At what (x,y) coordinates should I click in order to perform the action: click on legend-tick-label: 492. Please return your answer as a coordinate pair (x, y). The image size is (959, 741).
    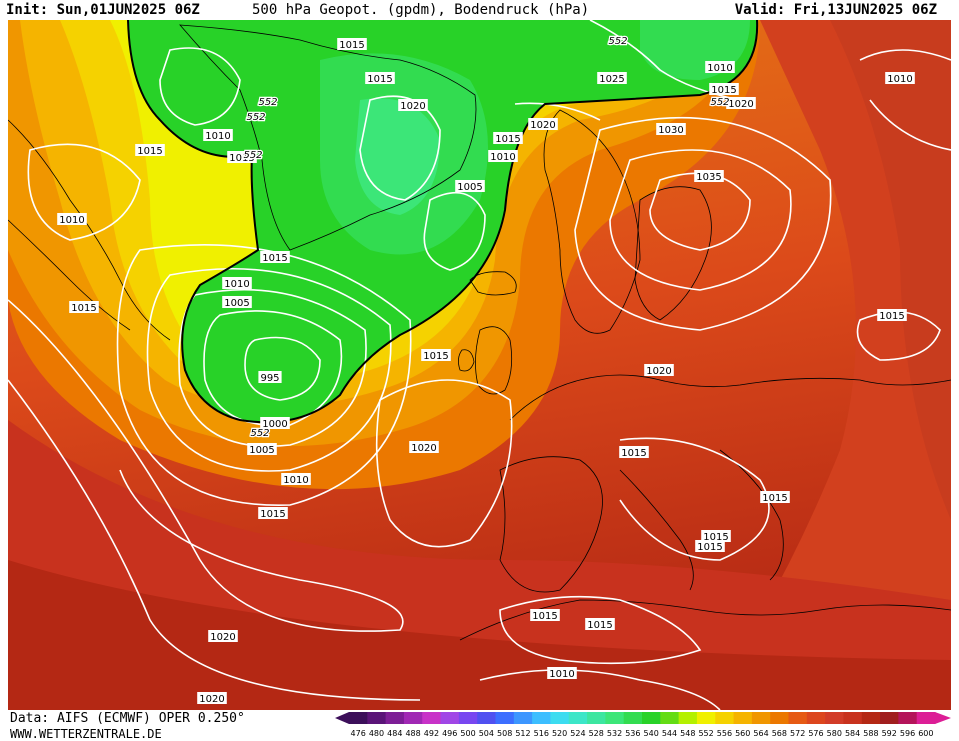
    Looking at the image, I should click on (431, 733).